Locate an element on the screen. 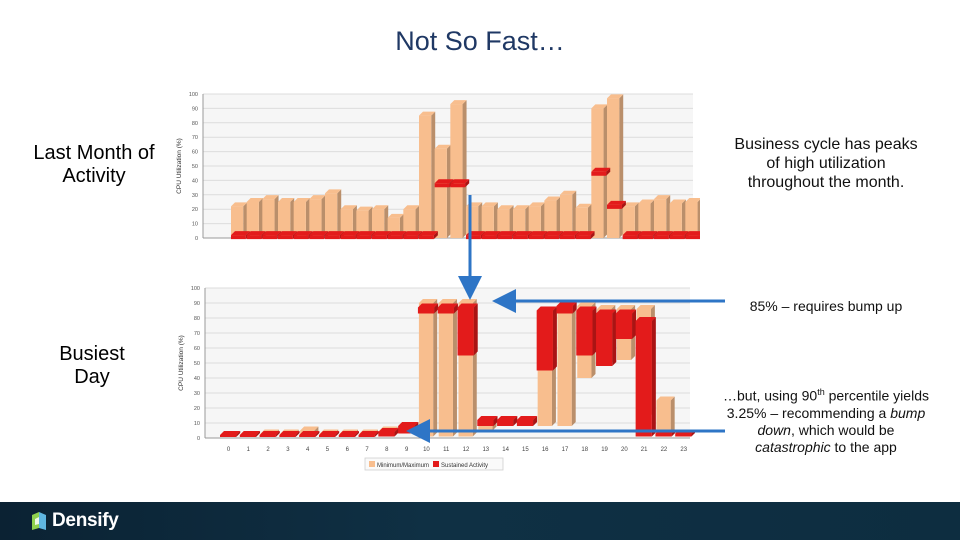 Image resolution: width=960 pixels, height=540 pixels. x-tick-label: 14 is located at coordinates (505, 450).